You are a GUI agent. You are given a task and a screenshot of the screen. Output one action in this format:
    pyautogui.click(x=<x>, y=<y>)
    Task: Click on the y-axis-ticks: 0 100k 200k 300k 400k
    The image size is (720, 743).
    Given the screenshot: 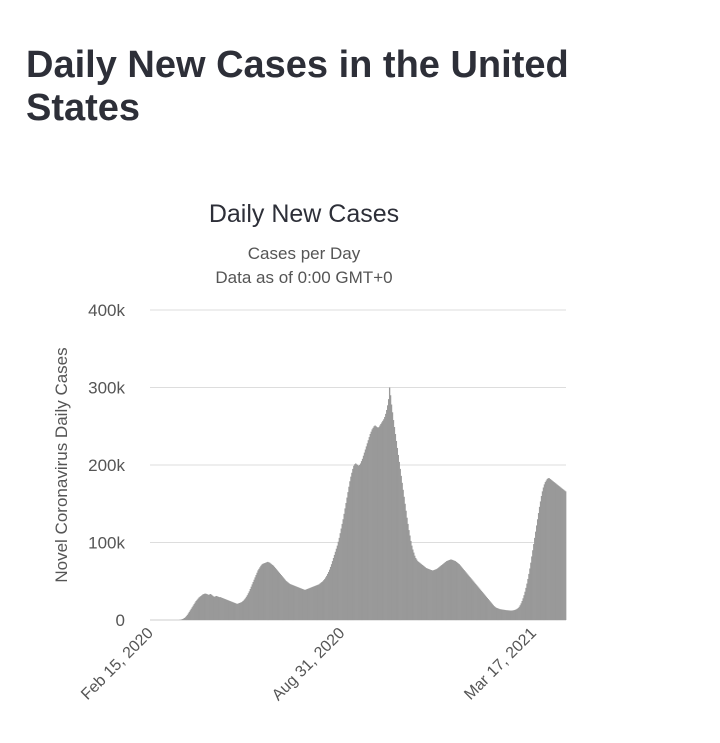 What is the action you would take?
    pyautogui.click(x=106, y=465)
    